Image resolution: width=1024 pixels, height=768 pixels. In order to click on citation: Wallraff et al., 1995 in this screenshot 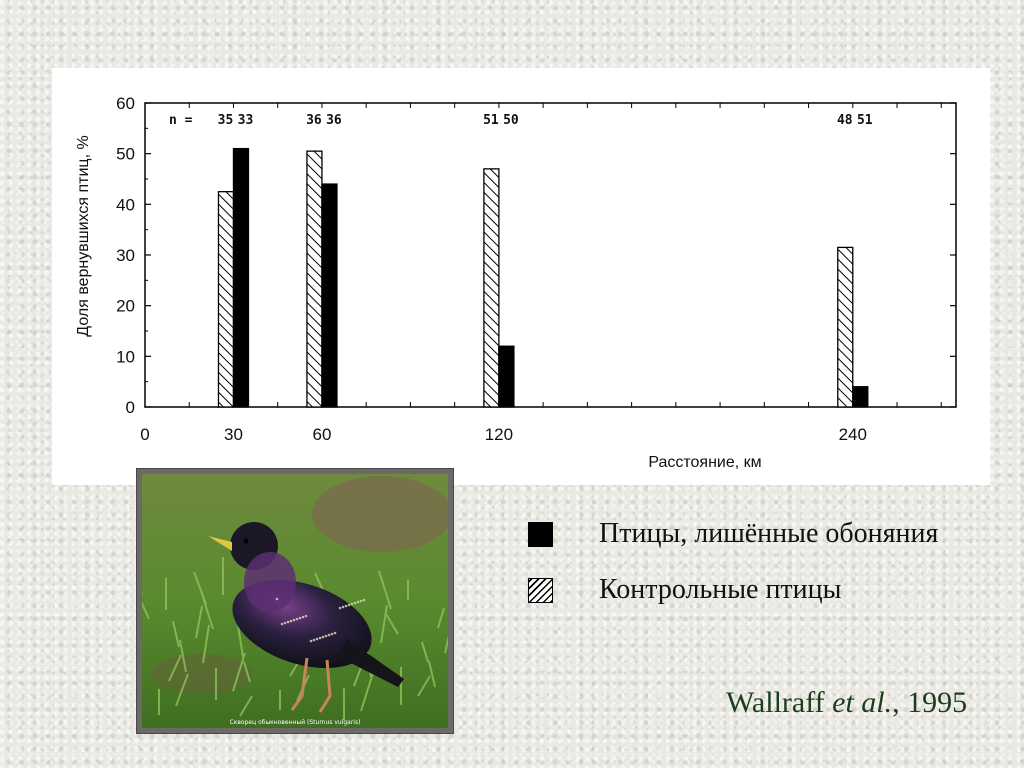, I will do `click(846, 703)`.